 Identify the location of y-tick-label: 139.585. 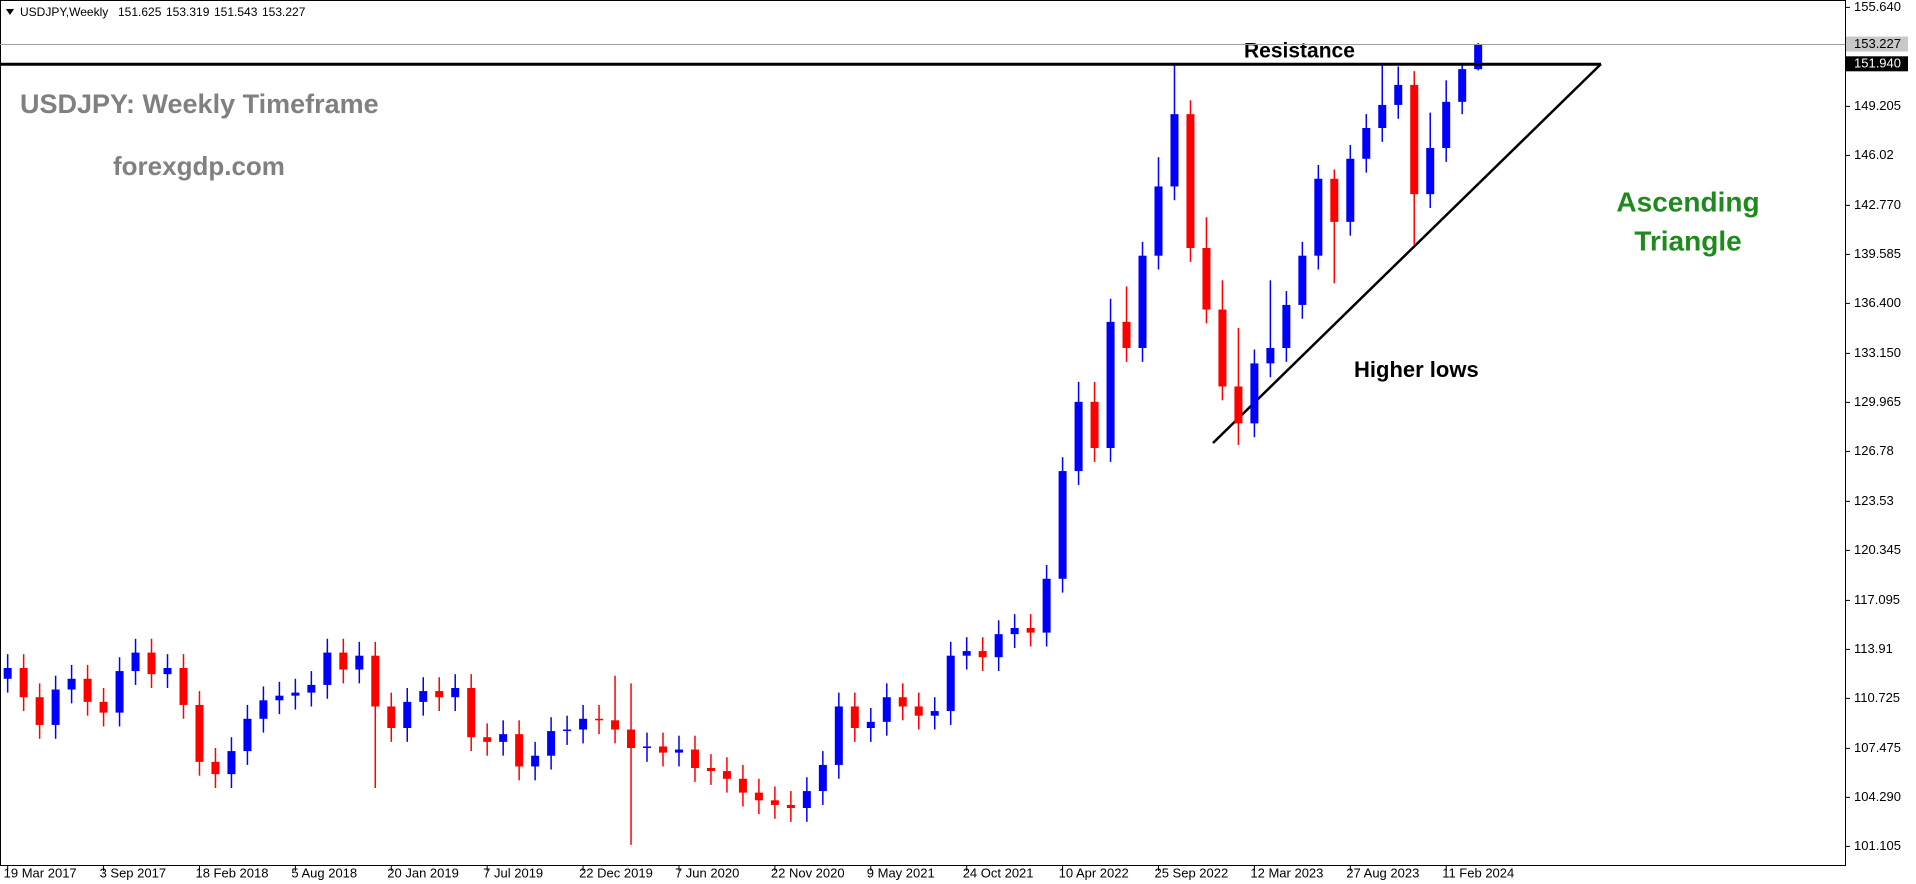
(1877, 253).